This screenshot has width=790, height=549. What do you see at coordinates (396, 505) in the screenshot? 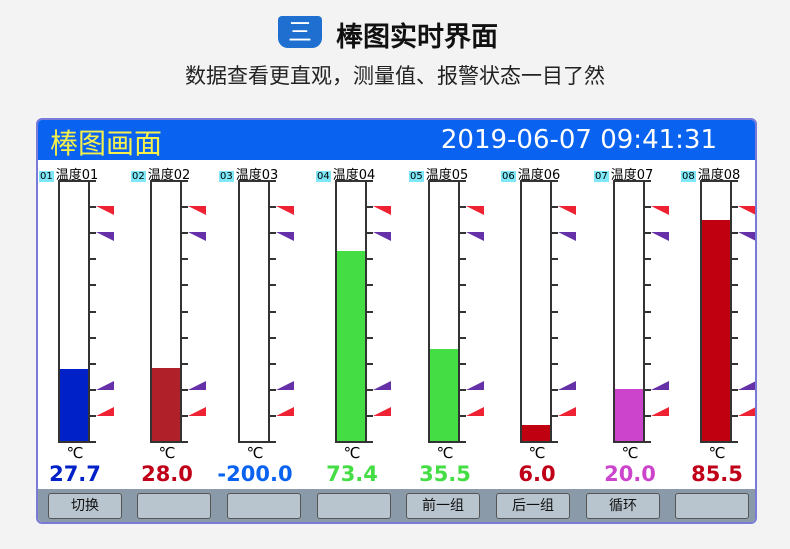
I see `button-bar: 切换 前一组 后一组 循环` at bounding box center [396, 505].